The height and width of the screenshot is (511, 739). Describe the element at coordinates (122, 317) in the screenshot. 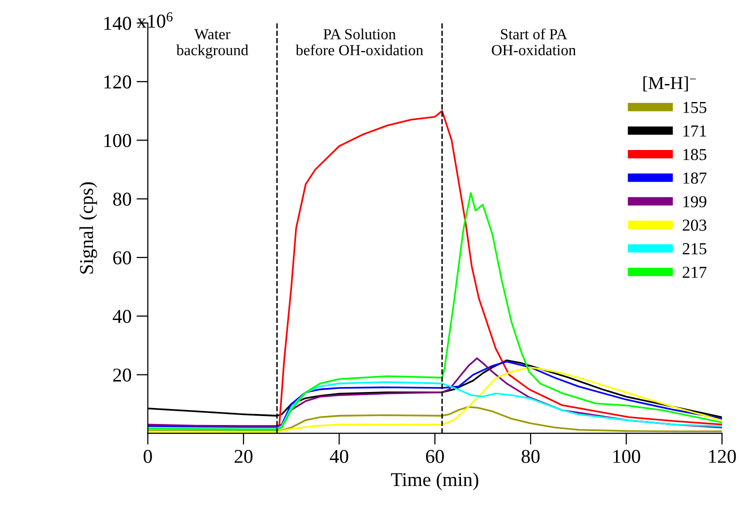

I see `y-tick-label: 40` at that location.